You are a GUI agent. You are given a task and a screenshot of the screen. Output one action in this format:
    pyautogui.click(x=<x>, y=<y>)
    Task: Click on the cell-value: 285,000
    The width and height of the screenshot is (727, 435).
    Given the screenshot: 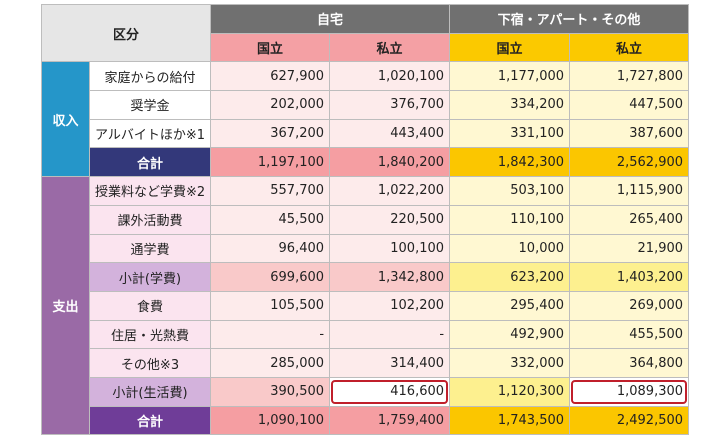 What is the action you would take?
    pyautogui.click(x=270, y=363)
    